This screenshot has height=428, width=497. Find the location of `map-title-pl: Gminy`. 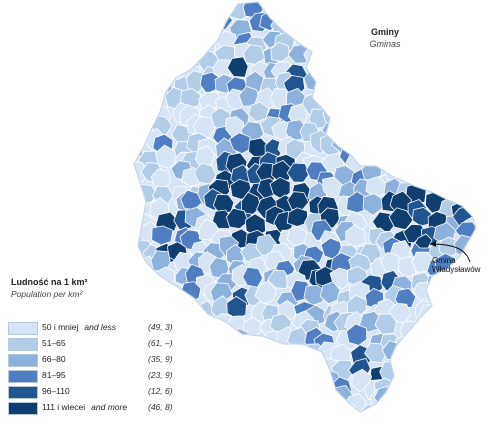

map-title-pl: Gminy is located at coordinates (384, 32).